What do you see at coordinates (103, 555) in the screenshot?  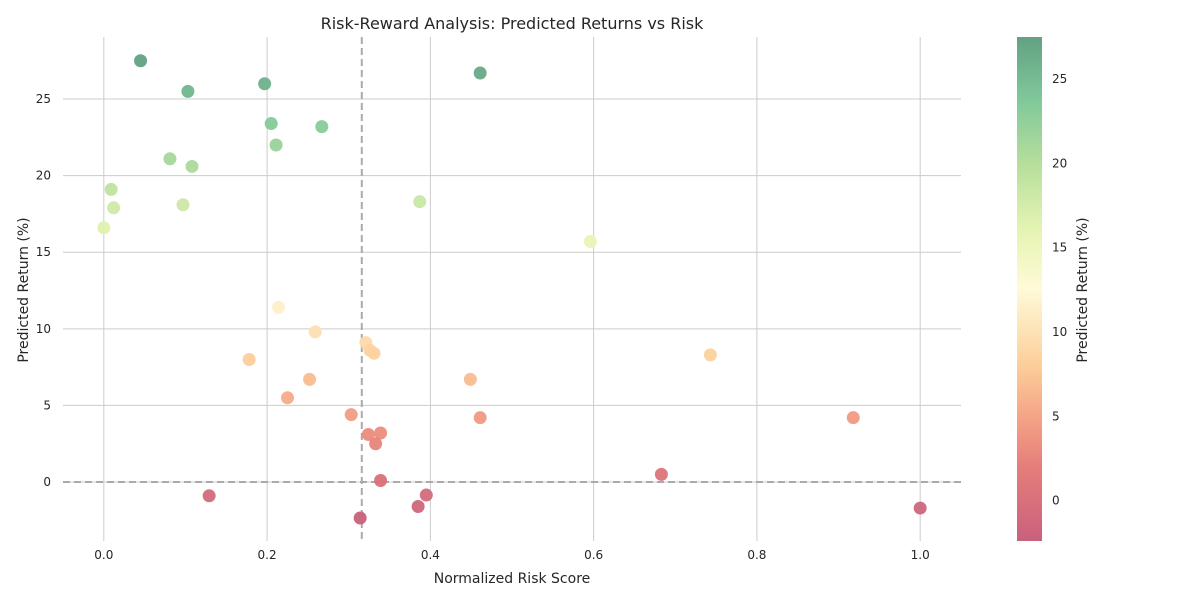 I see `x-tick-label: 0.0` at bounding box center [103, 555].